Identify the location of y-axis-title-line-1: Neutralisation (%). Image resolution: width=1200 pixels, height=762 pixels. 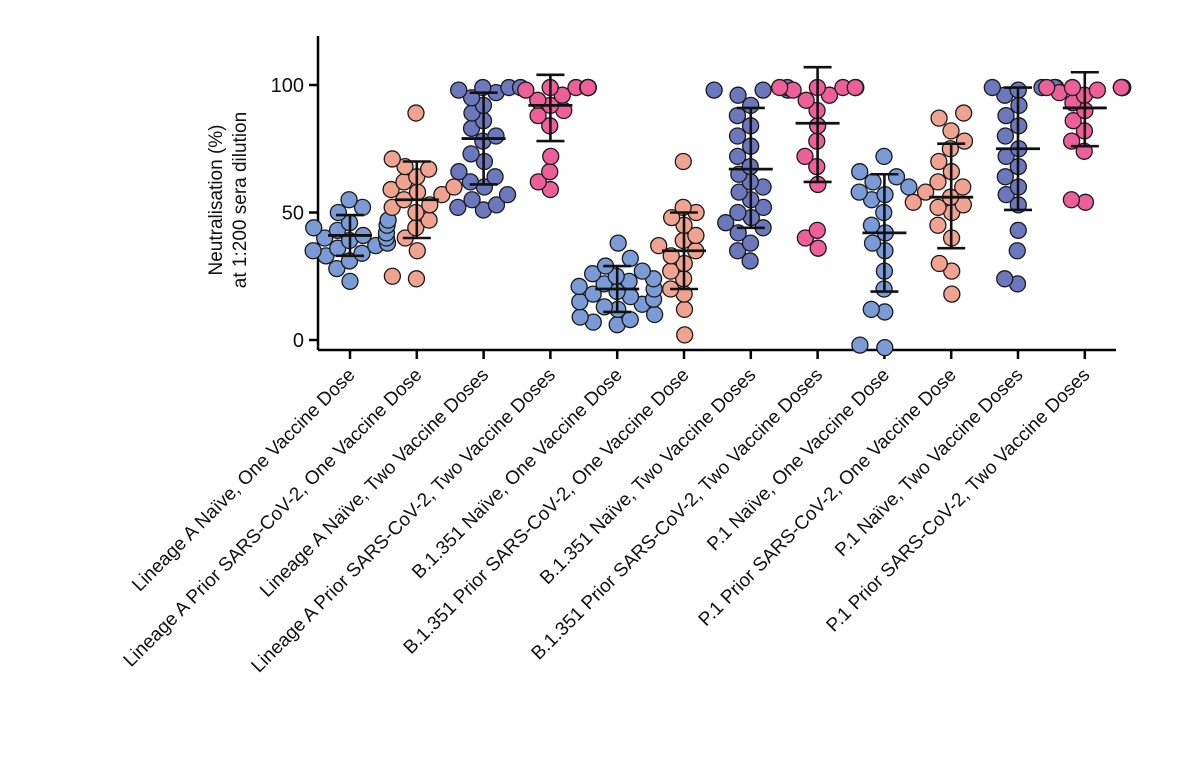
(216, 200).